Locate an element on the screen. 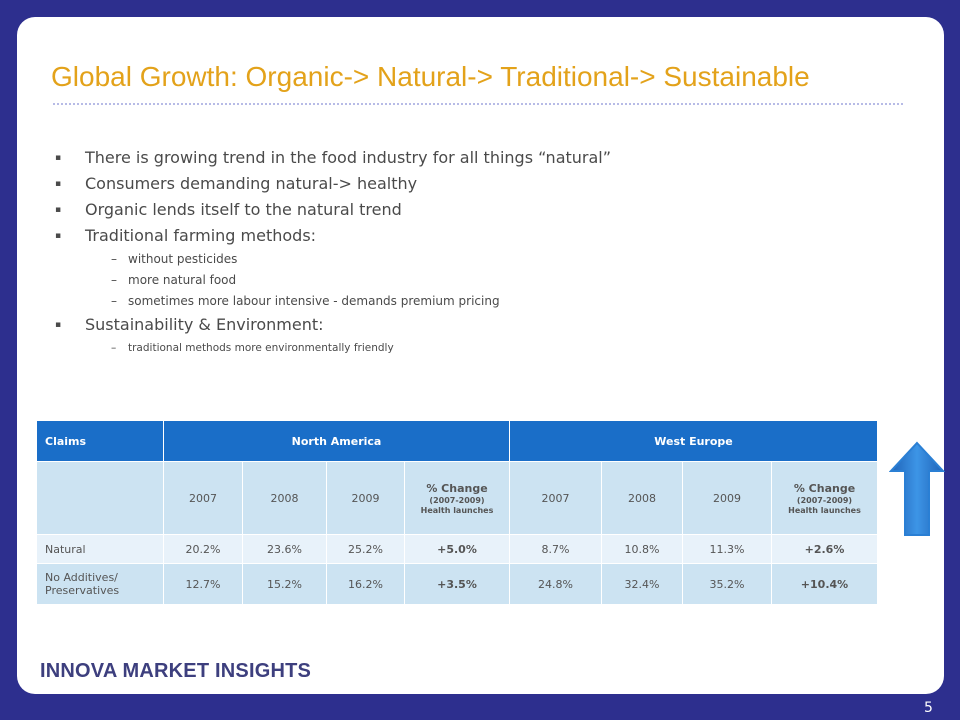 This screenshot has width=960, height=720. row-label: No Additives/ Preservatives is located at coordinates (100, 584).